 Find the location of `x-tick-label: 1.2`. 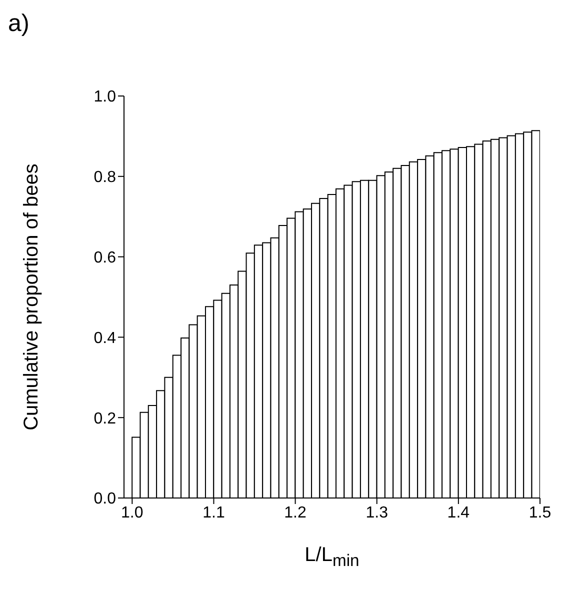

x-tick-label: 1.2 is located at coordinates (295, 513).